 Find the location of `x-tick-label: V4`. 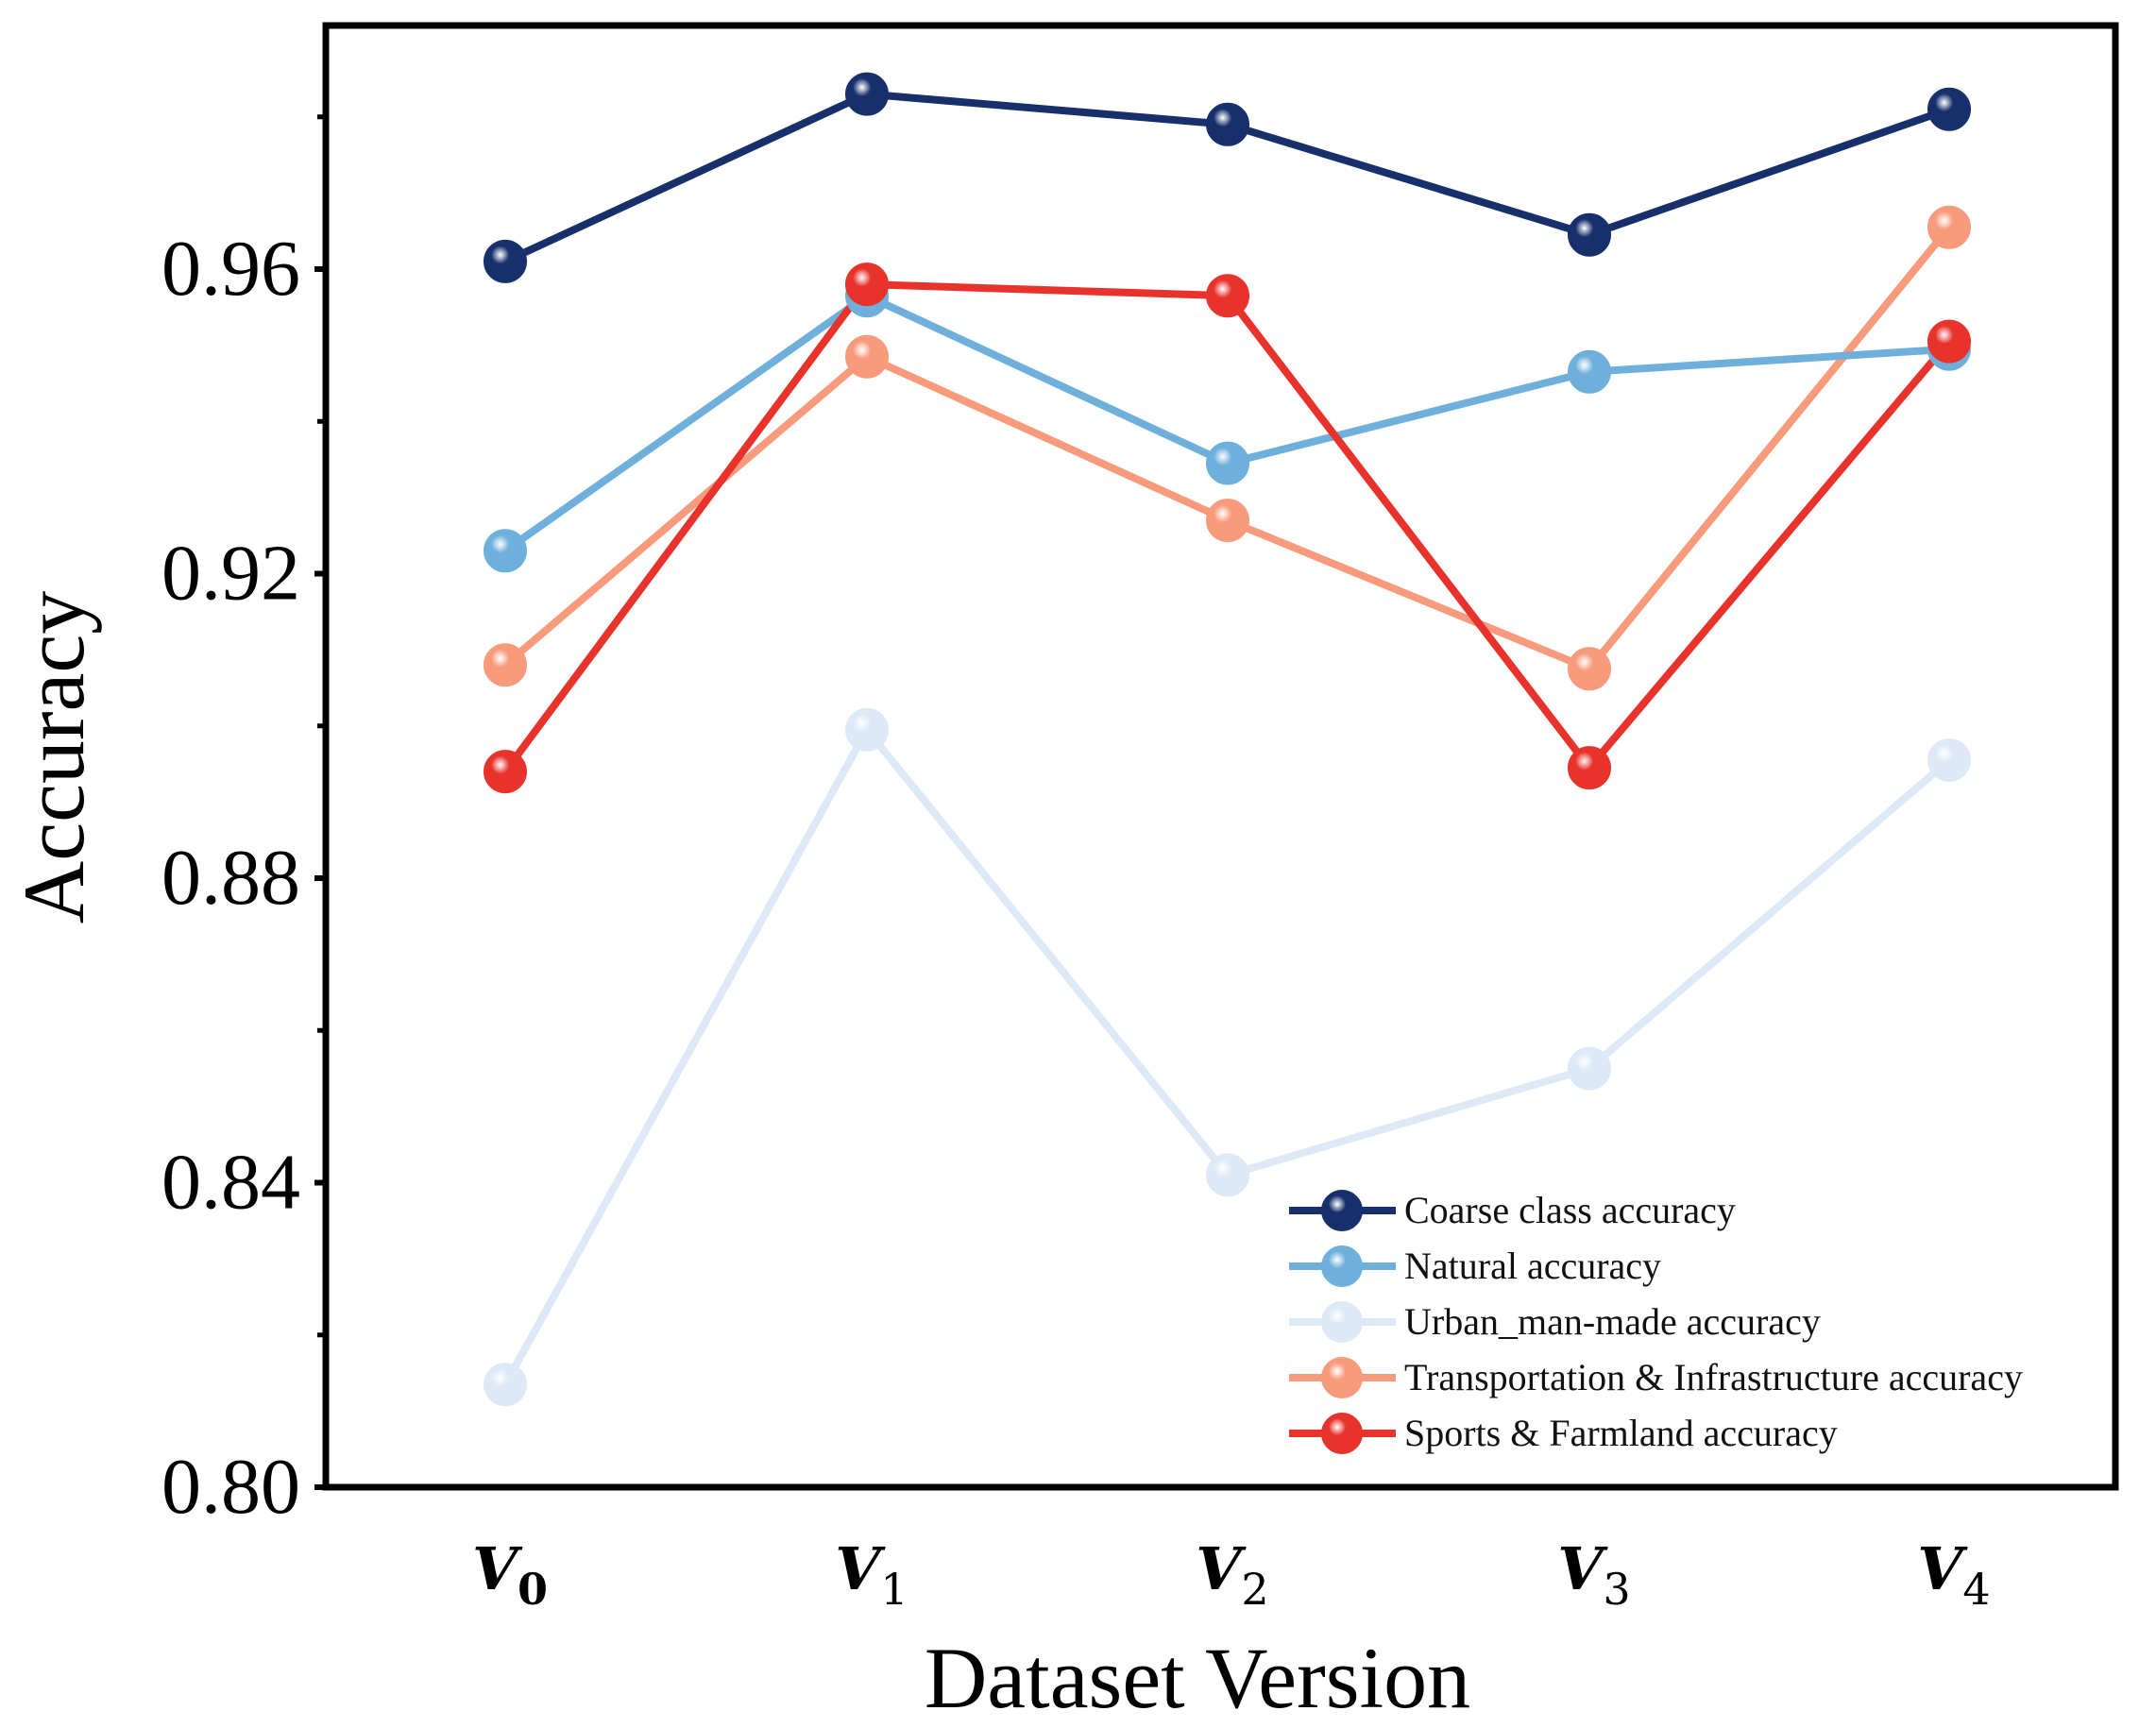

x-tick-label: V4 is located at coordinates (1954, 1574).